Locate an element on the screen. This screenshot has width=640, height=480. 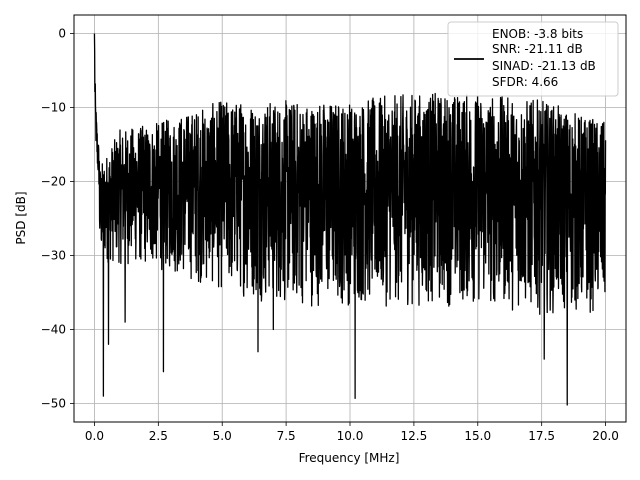
x-tick-label: 5.0 is located at coordinates (222, 436).